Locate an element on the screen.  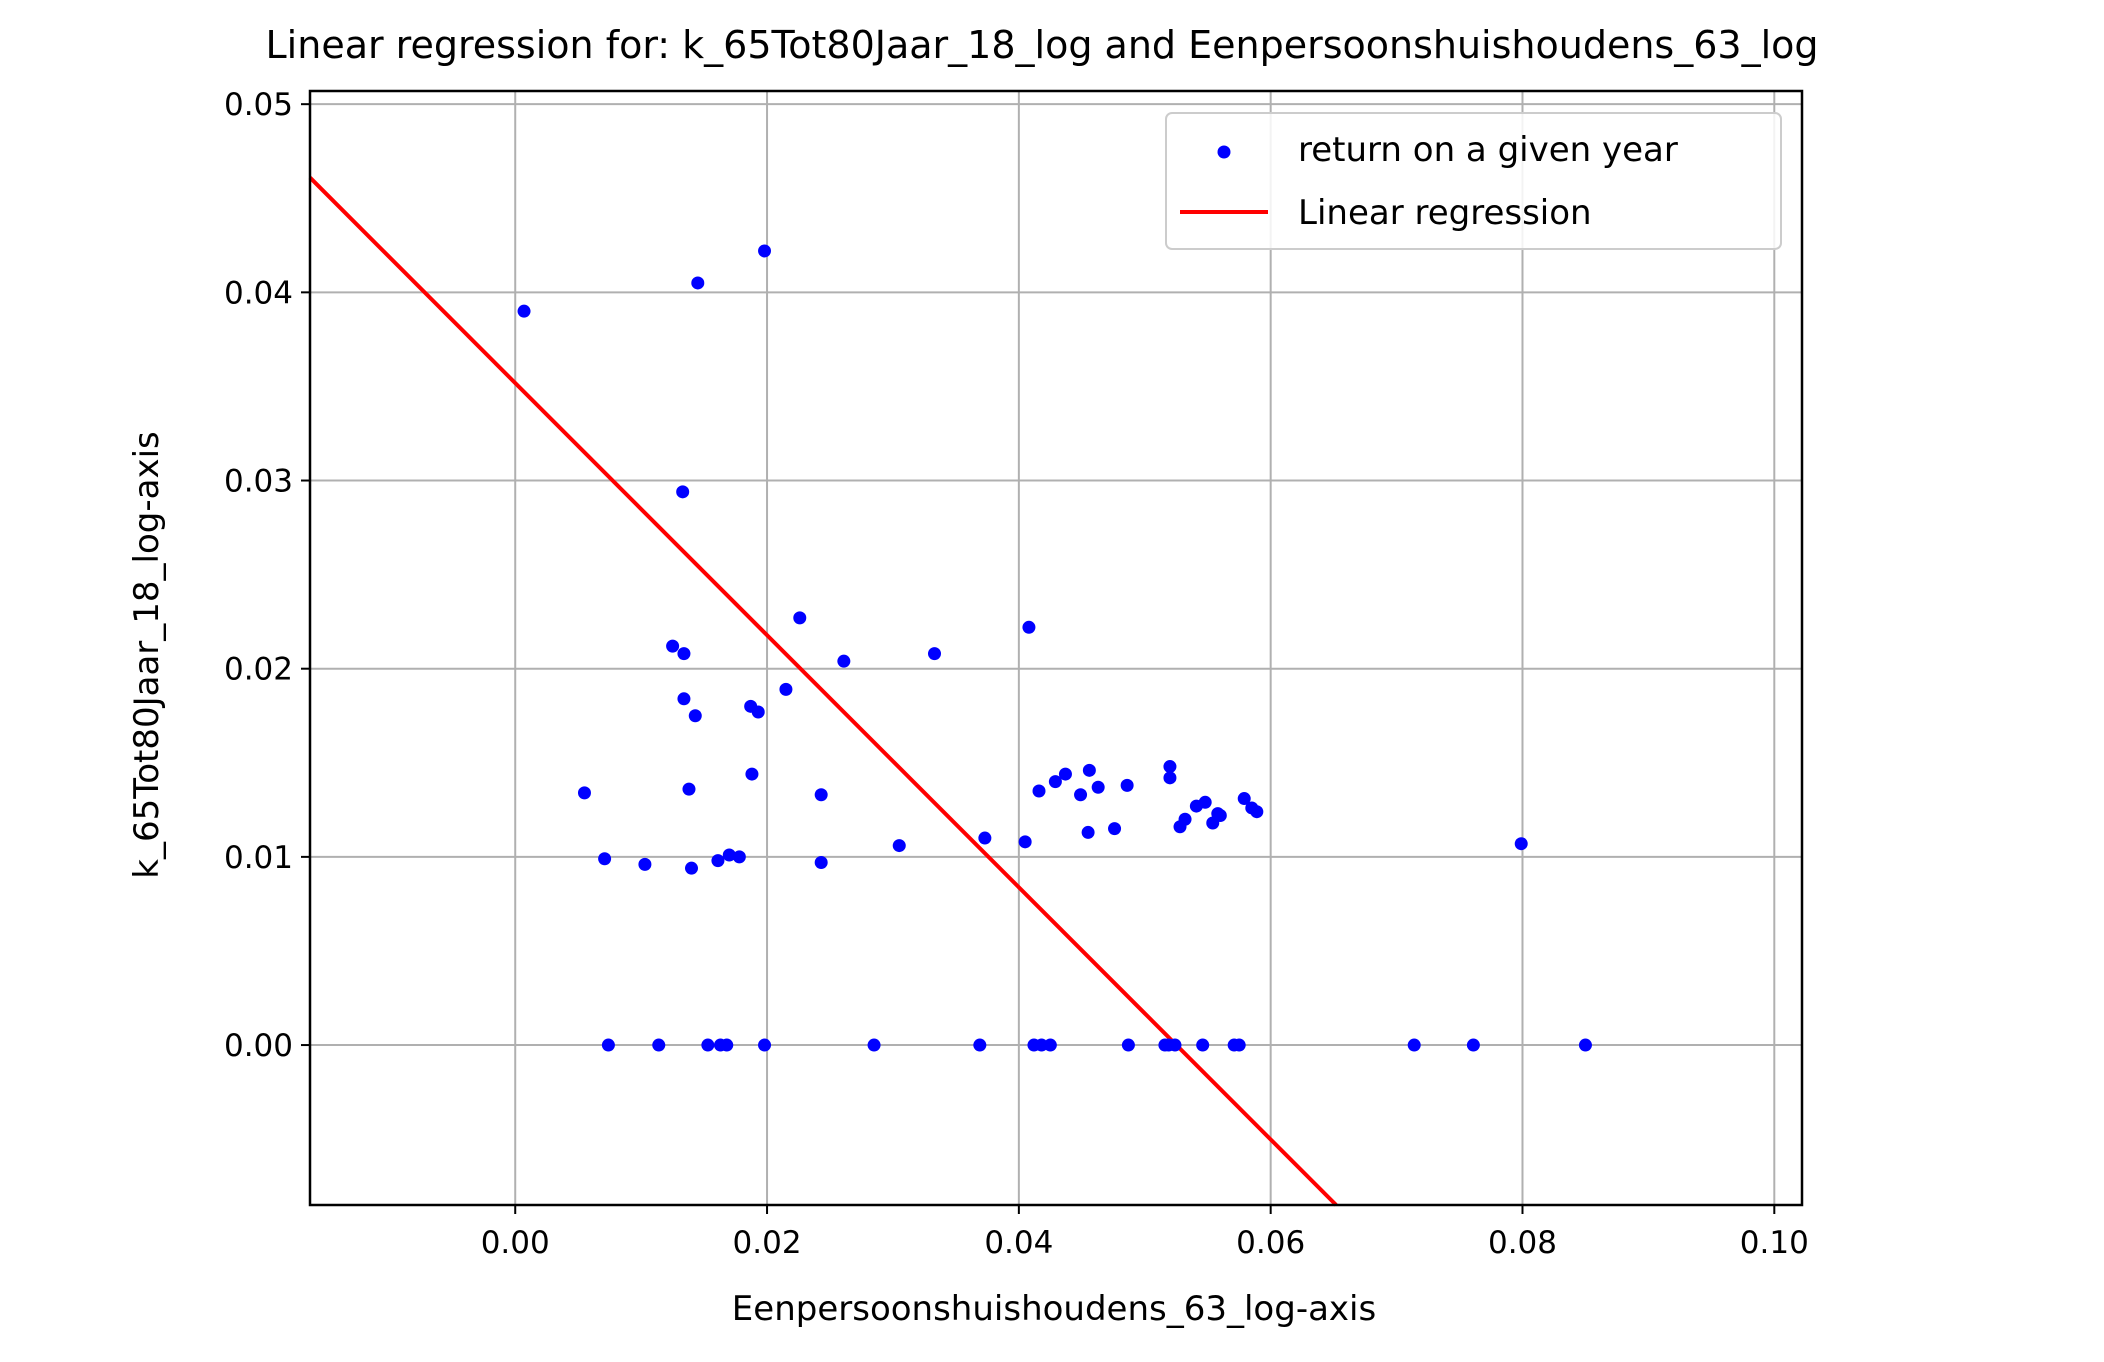
y-tick-label: 0.02 is located at coordinates (258, 670).